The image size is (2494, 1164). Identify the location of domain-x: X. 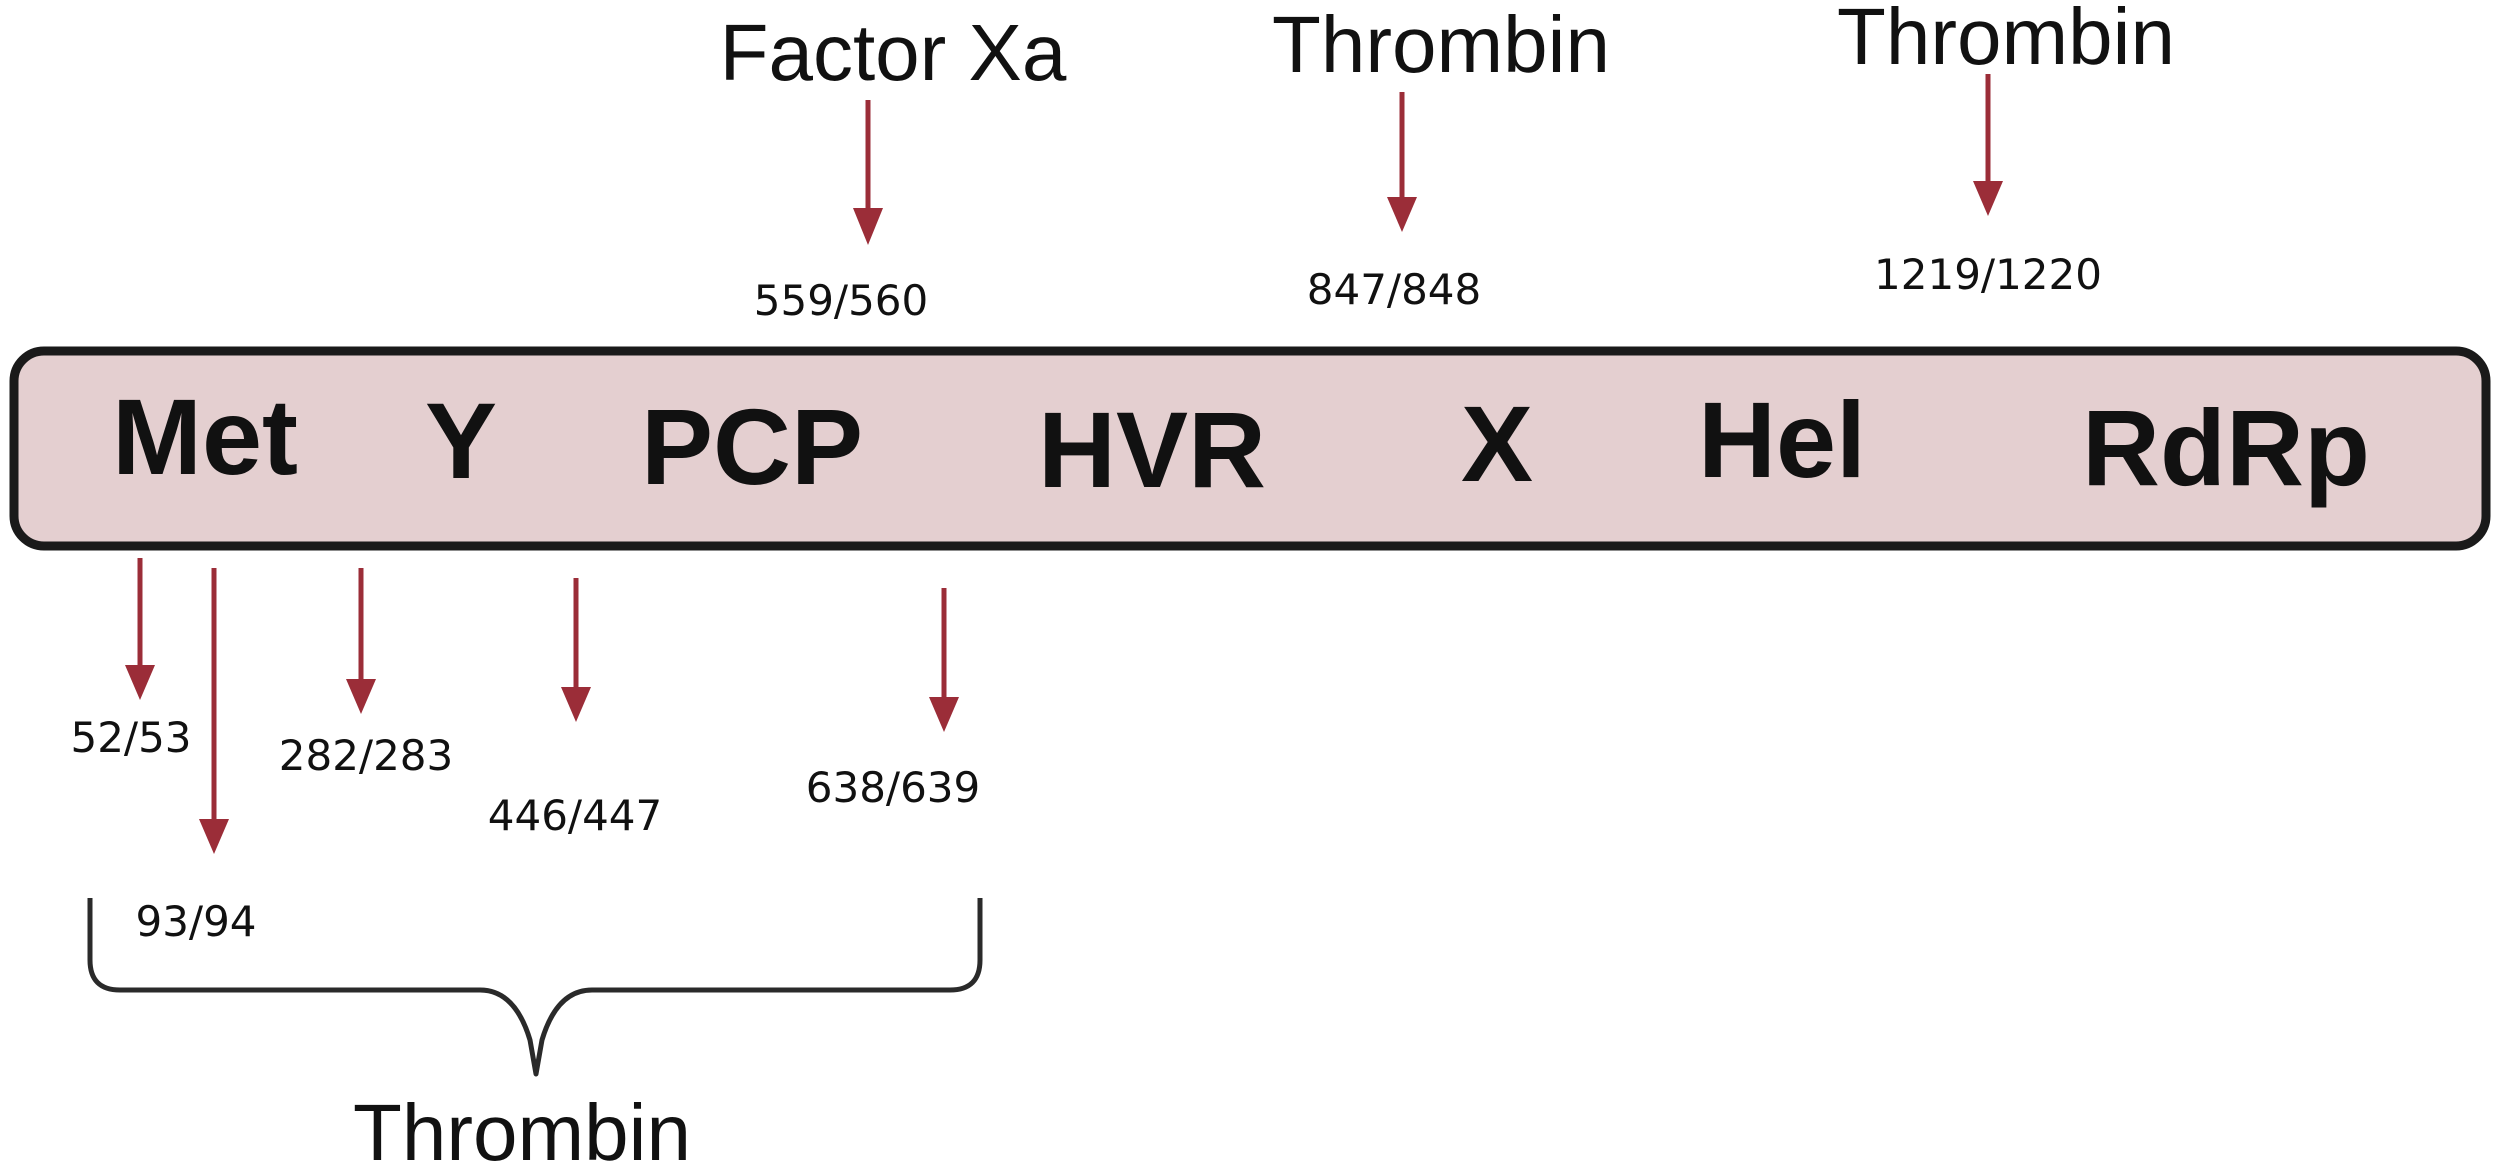
(1497, 443).